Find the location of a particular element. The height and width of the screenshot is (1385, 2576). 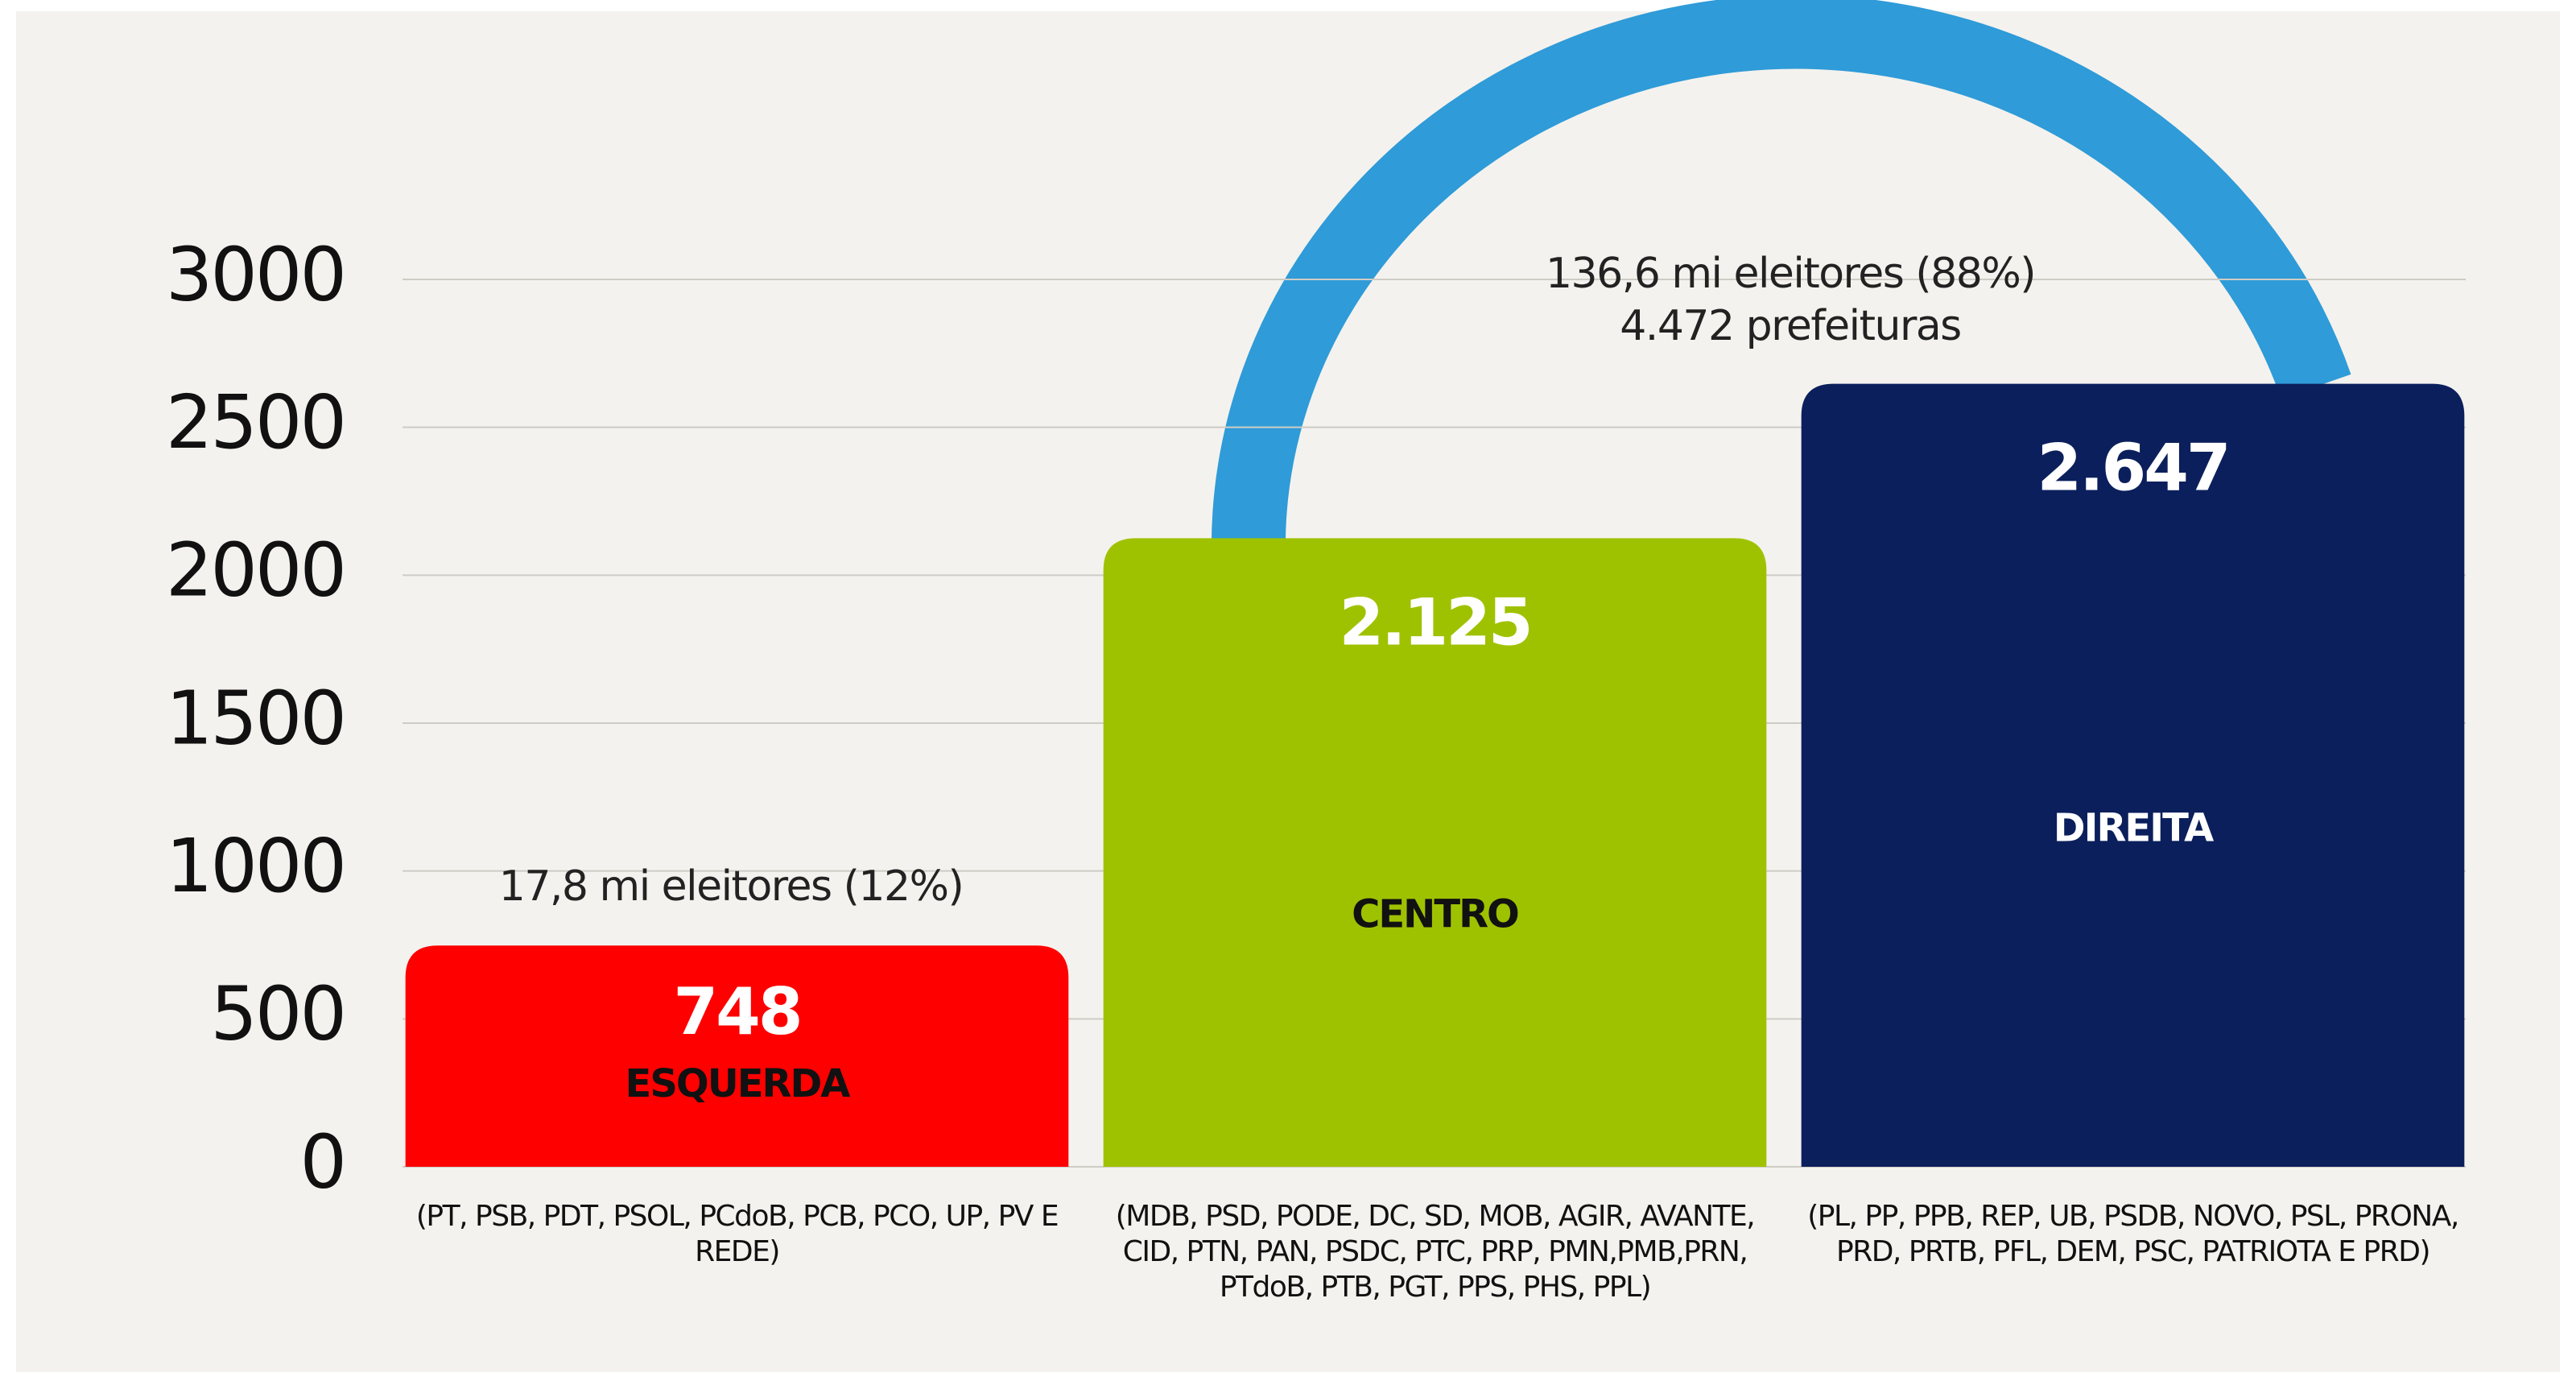

category-label: CENTRO is located at coordinates (1435, 914).